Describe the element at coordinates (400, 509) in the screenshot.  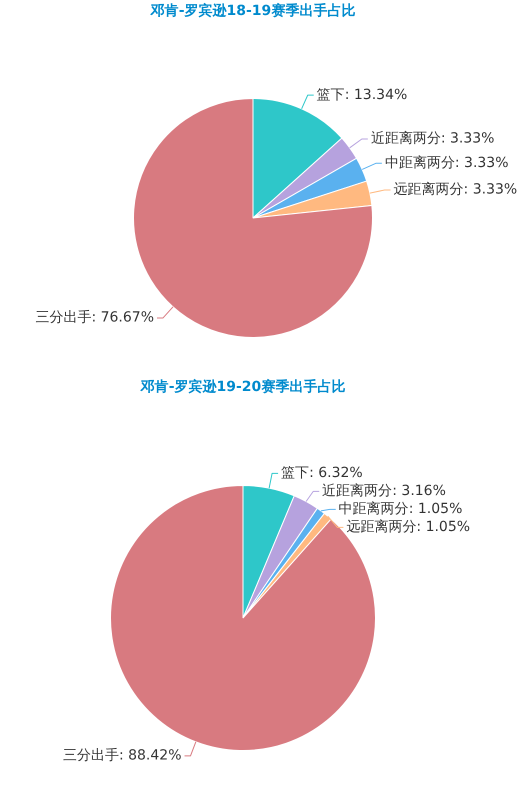
I see `slice-label: 中距离两分: 1.05%` at that location.